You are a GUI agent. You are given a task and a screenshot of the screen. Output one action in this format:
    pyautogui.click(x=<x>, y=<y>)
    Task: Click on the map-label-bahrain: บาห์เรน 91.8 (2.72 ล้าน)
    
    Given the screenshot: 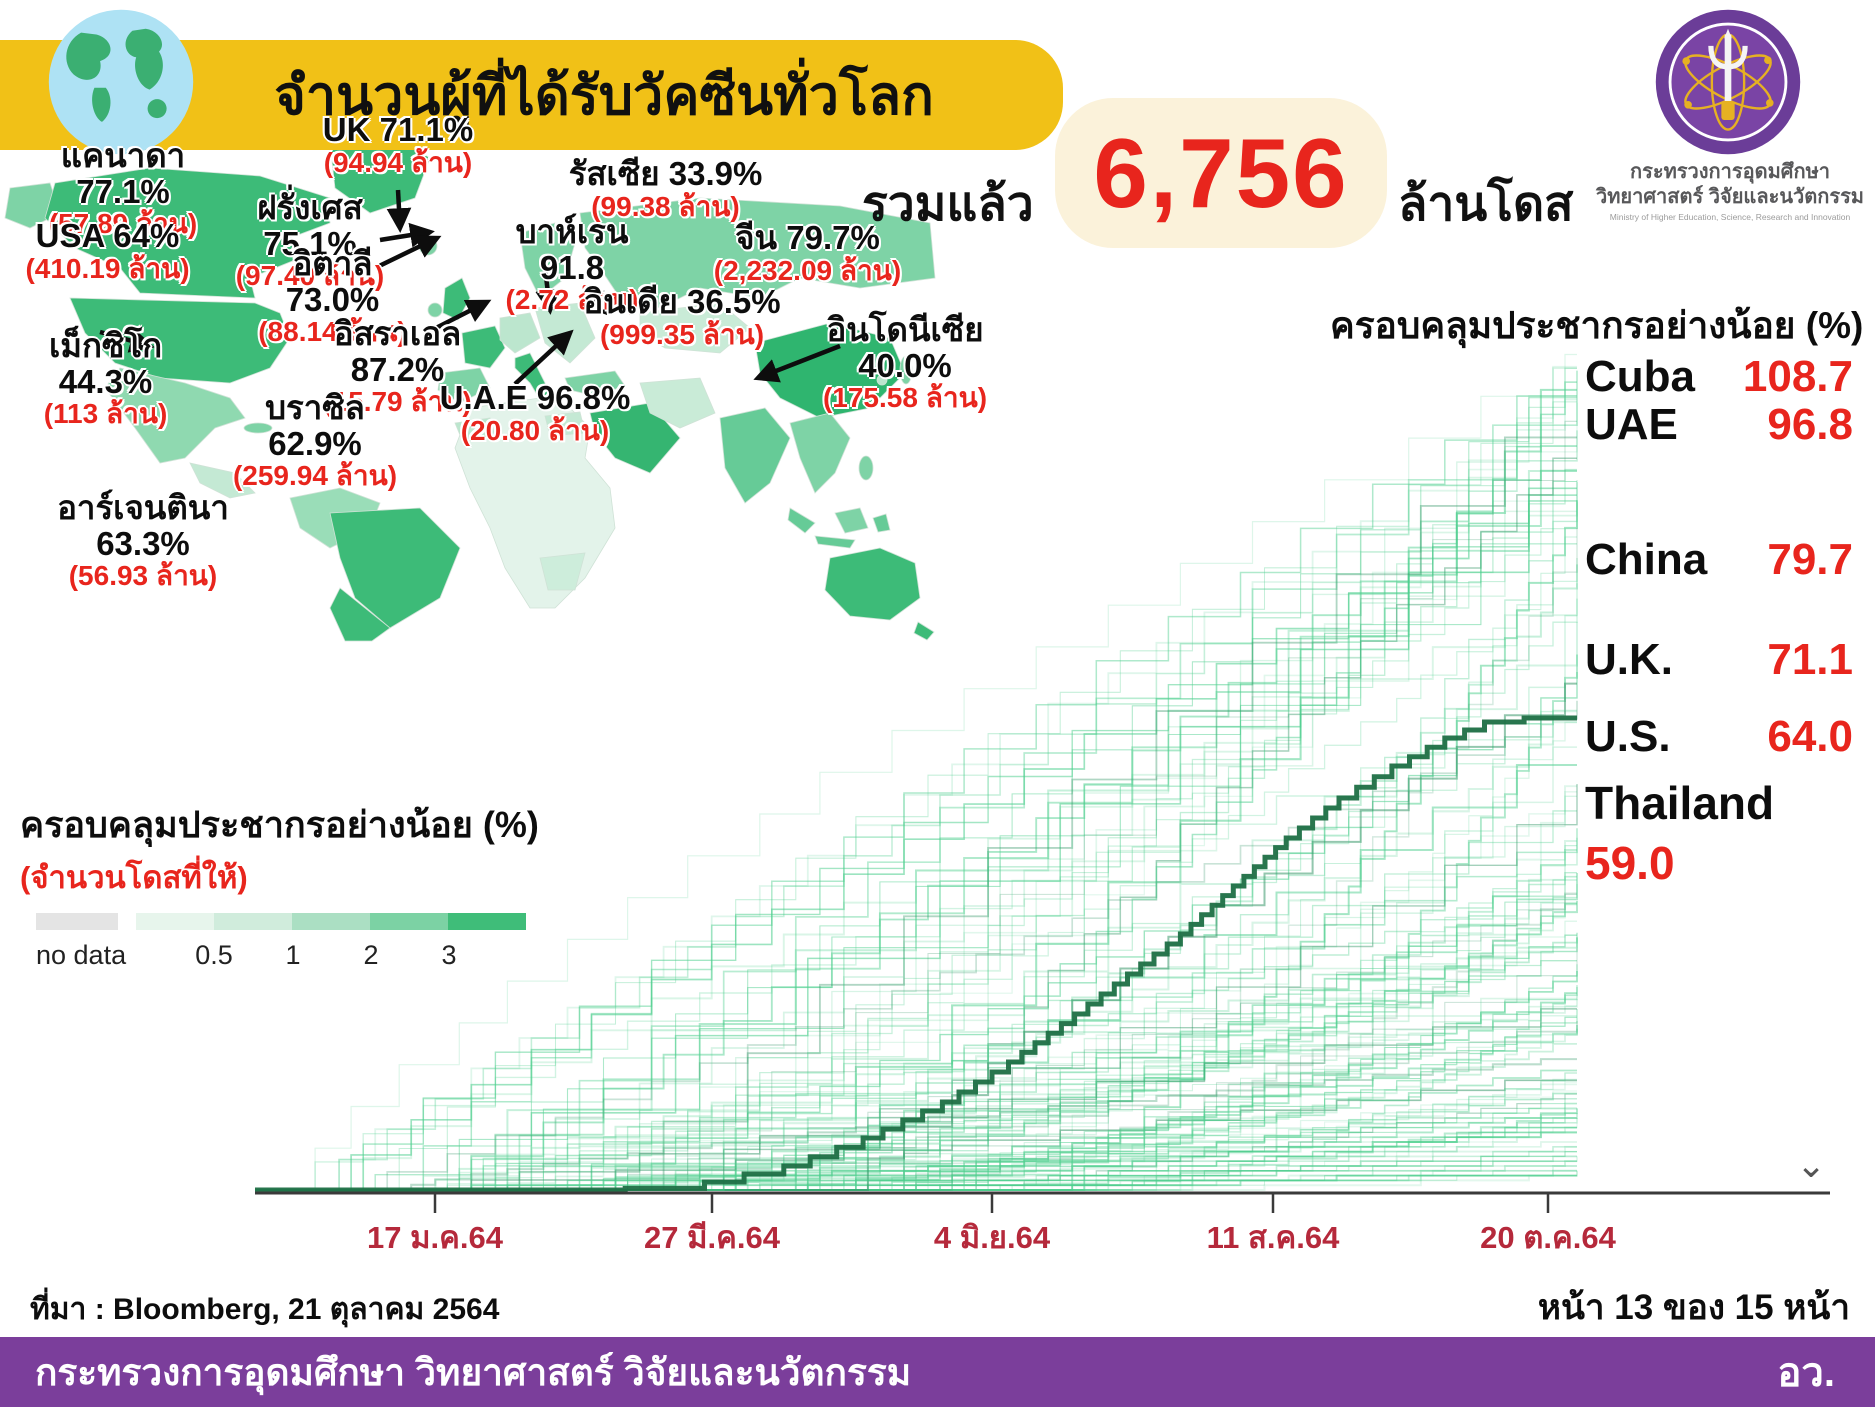 What is the action you would take?
    pyautogui.click(x=572, y=264)
    